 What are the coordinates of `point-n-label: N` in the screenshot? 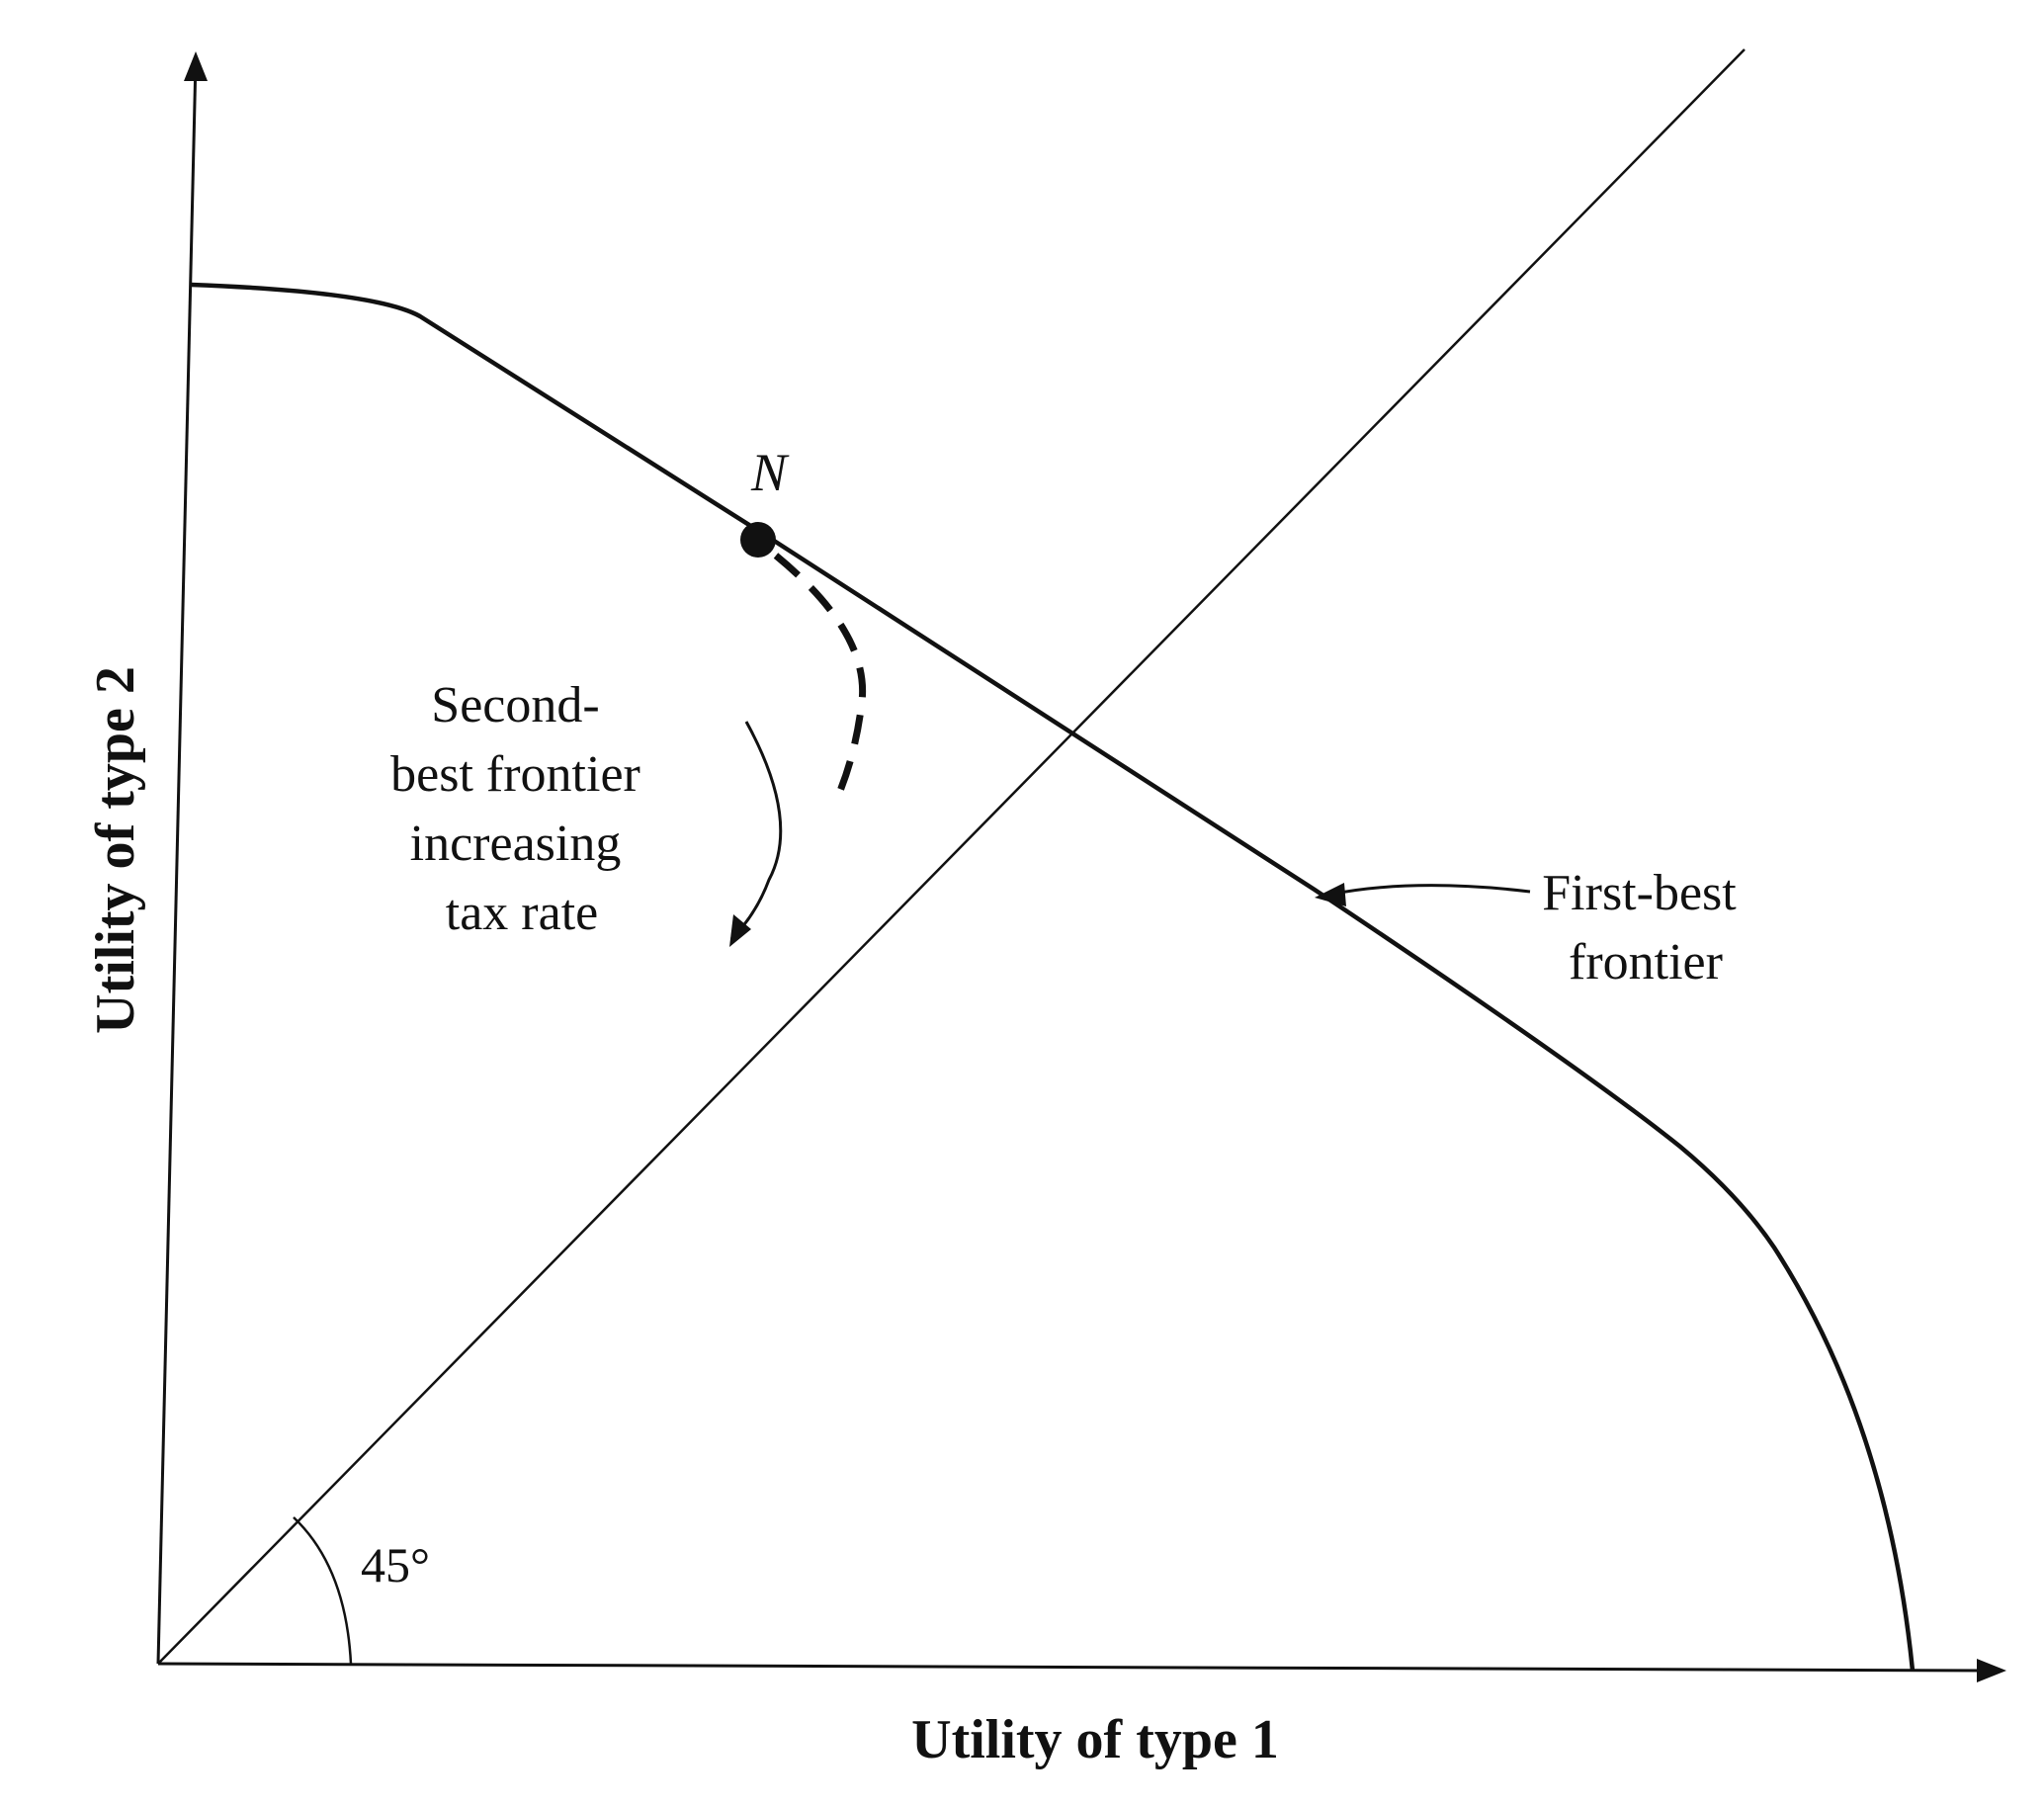 It's located at (770, 472).